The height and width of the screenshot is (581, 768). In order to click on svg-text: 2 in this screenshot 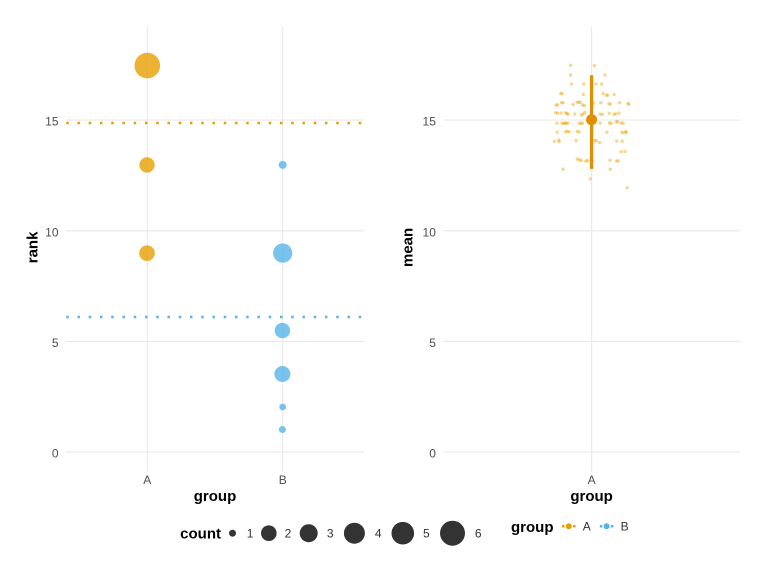, I will do `click(288, 533)`.